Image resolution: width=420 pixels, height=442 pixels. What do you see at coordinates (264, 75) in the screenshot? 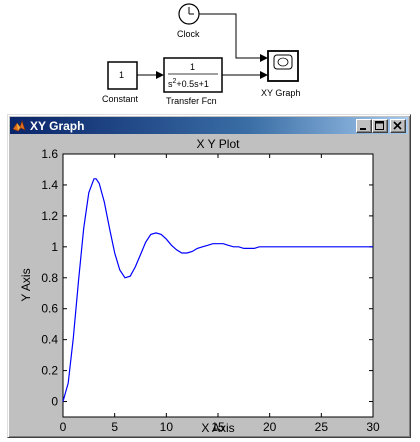
I see `transfer-fcn-signal-arrow` at bounding box center [264, 75].